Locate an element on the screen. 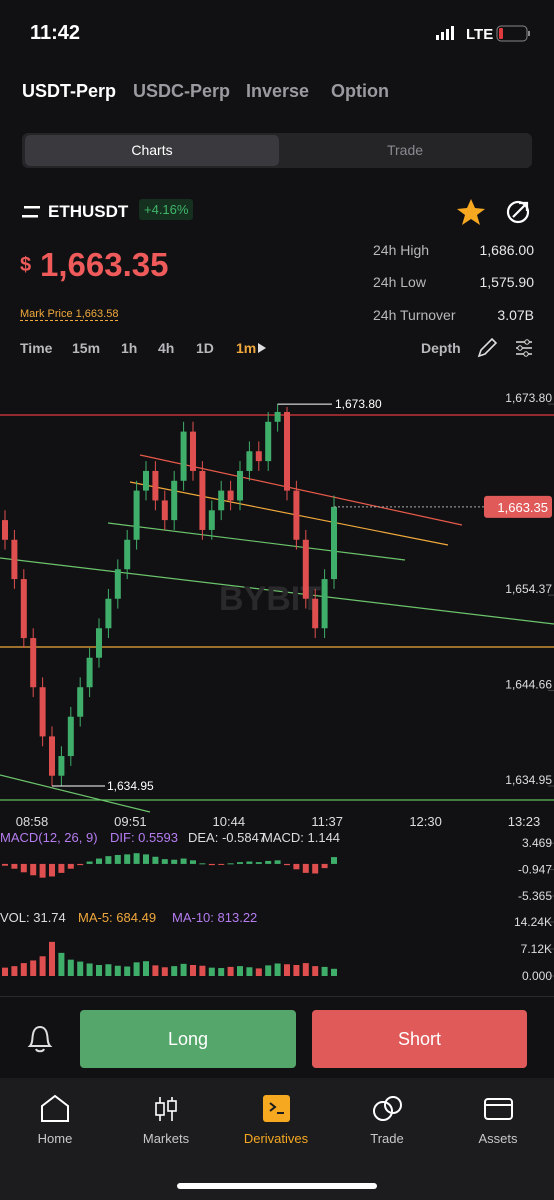 This screenshot has height=1200, width=554. x-tick-label: 11:37 is located at coordinates (327, 821).